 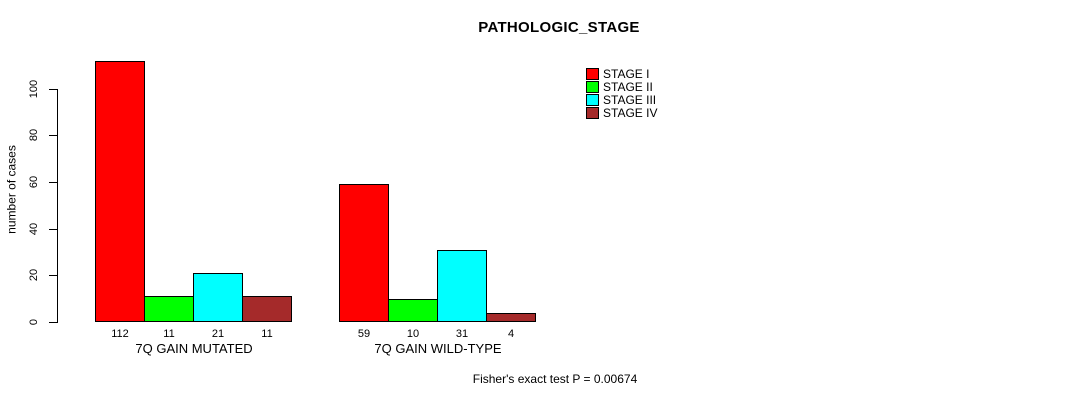 What do you see at coordinates (559, 27) in the screenshot?
I see `chart-title: PATHOLOGIC_STAGE` at bounding box center [559, 27].